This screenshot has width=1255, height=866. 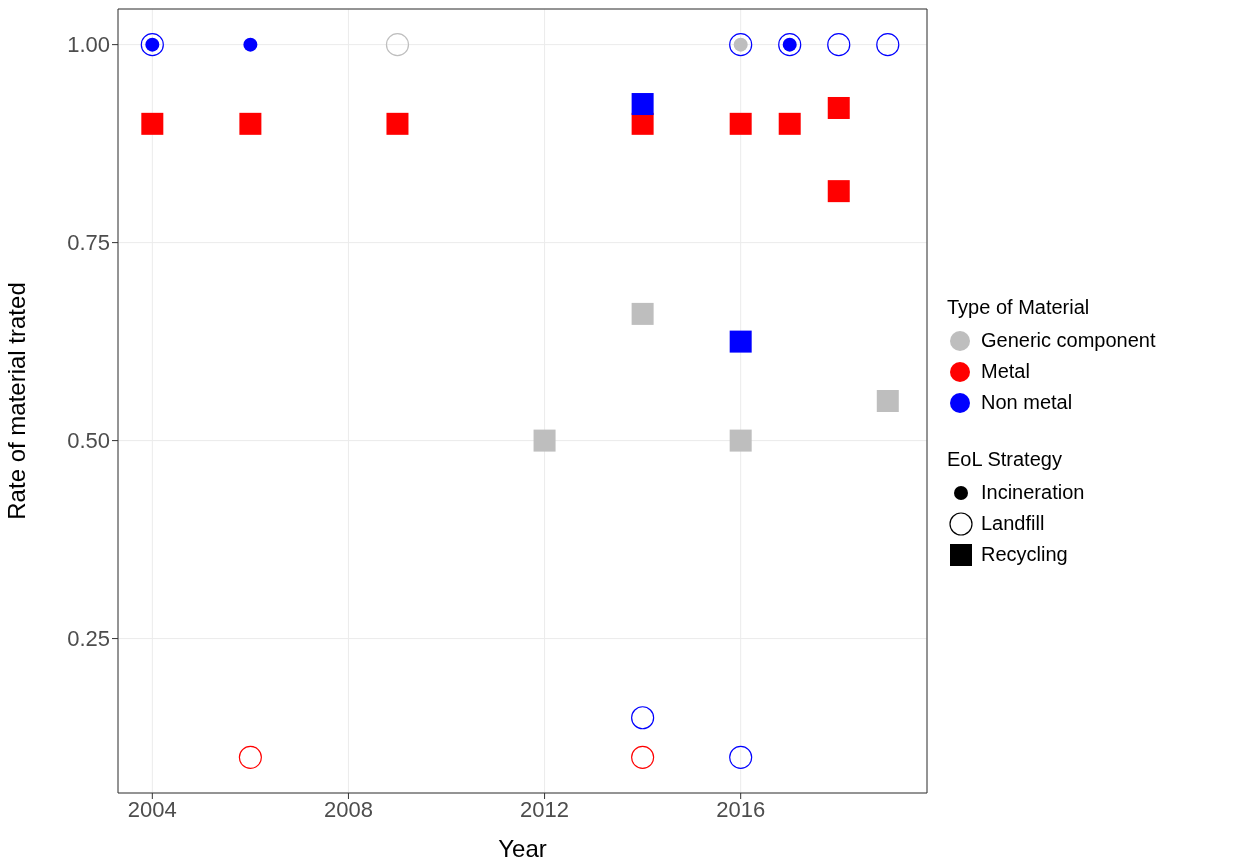 What do you see at coordinates (1004, 459) in the screenshot?
I see `text: EoL Strategy` at bounding box center [1004, 459].